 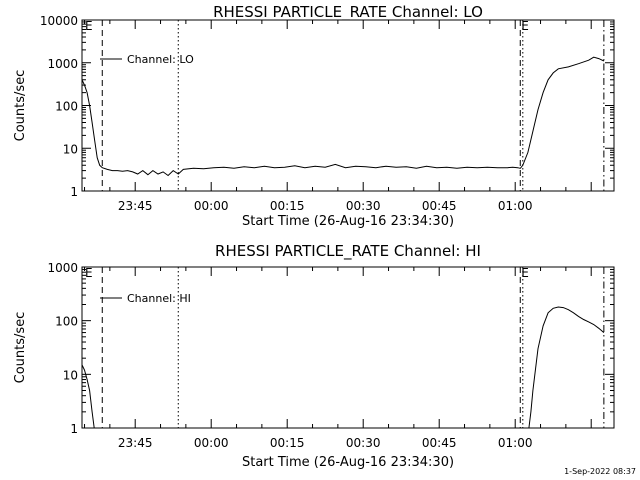 I want to click on chart-title: RHESSI PARTICLE_RATE Channel: HI, so click(x=348, y=251).